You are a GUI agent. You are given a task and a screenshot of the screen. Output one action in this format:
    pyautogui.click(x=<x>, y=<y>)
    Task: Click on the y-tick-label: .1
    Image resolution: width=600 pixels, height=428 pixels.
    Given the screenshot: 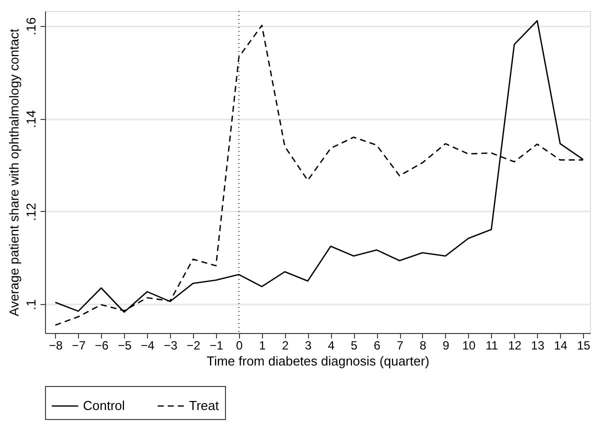 What is the action you would take?
    pyautogui.click(x=31, y=304)
    